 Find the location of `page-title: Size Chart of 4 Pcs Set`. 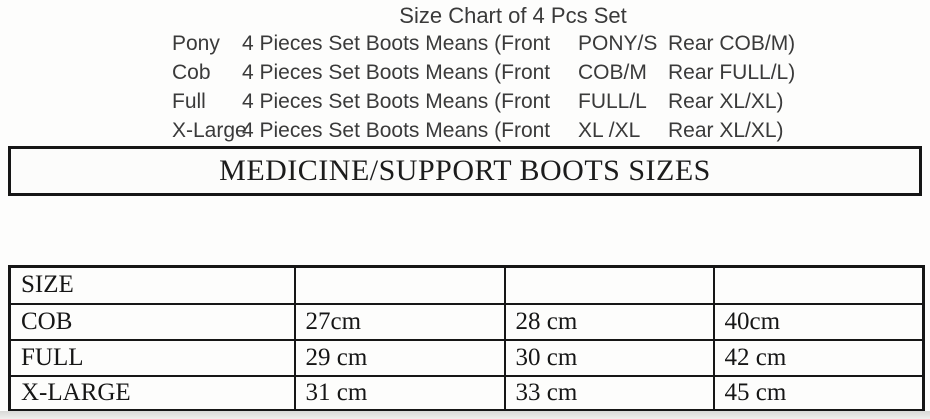

page-title: Size Chart of 4 Pcs Set is located at coordinates (513, 15).